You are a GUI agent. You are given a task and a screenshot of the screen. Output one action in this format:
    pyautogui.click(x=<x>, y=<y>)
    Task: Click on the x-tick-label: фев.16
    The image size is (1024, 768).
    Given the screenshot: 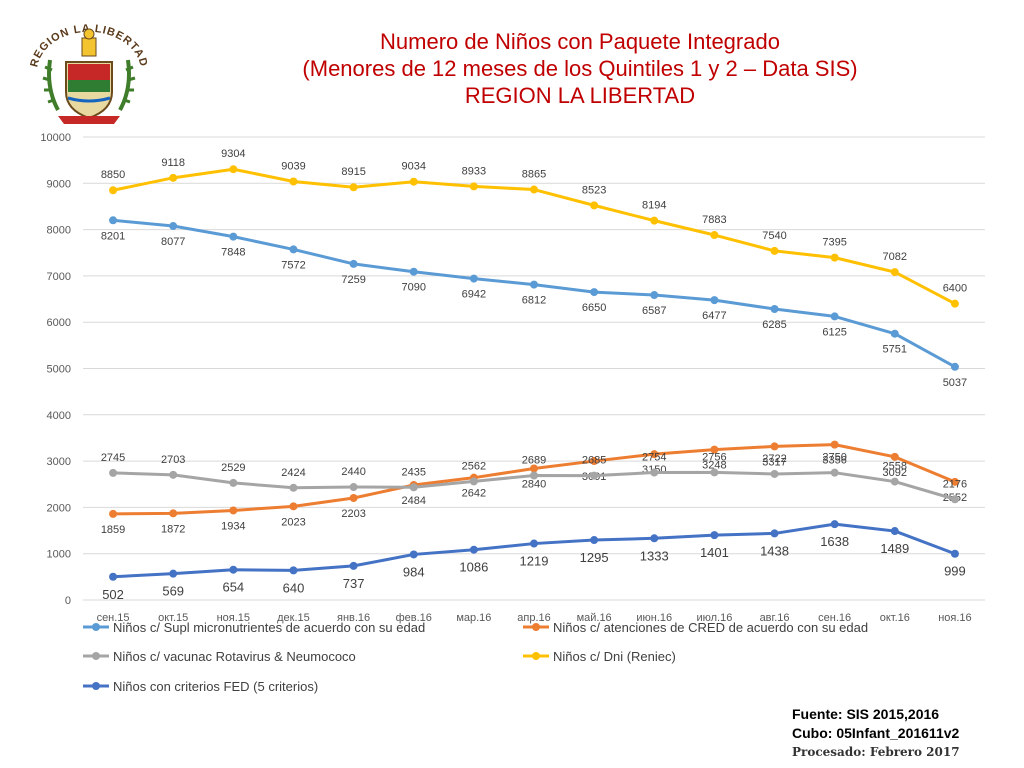 What is the action you would take?
    pyautogui.click(x=414, y=618)
    